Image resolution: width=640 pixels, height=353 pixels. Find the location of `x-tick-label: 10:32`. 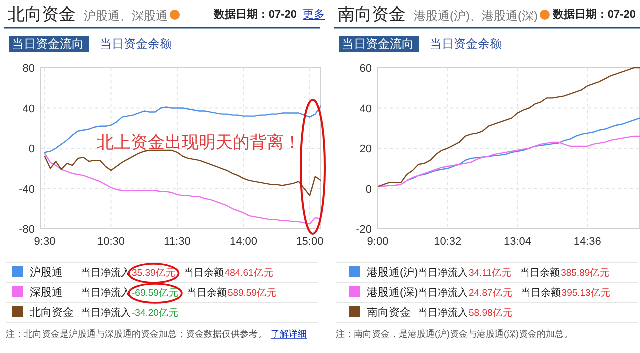

x-tick-label: 10:32 is located at coordinates (448, 242).